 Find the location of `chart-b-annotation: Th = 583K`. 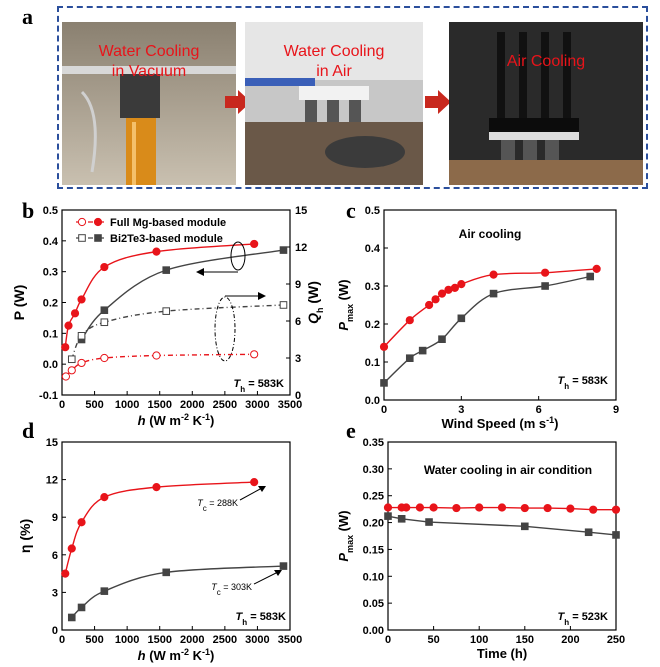

chart-b-annotation: Th = 583K is located at coordinates (259, 386).